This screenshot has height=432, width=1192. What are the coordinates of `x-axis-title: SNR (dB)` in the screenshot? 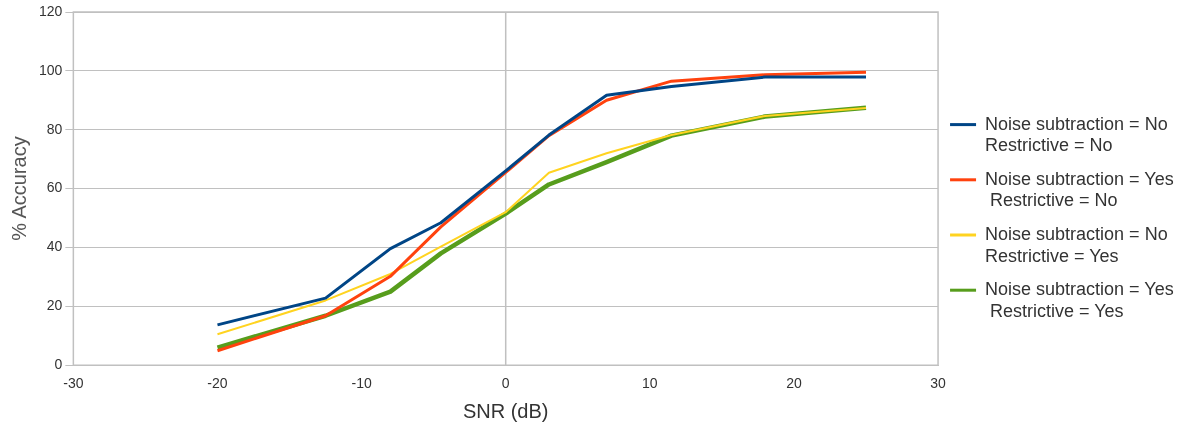 It's located at (505, 410).